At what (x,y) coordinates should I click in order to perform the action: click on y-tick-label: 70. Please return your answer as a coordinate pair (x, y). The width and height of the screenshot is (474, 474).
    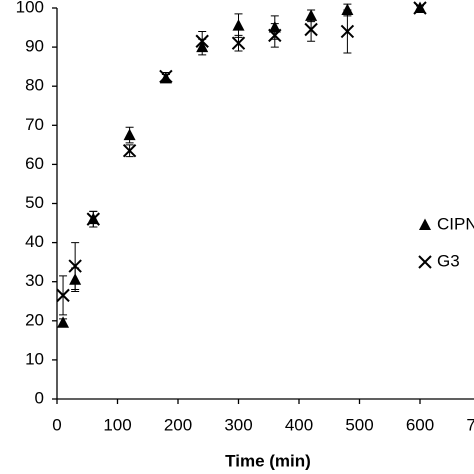
    Looking at the image, I should click on (34, 124).